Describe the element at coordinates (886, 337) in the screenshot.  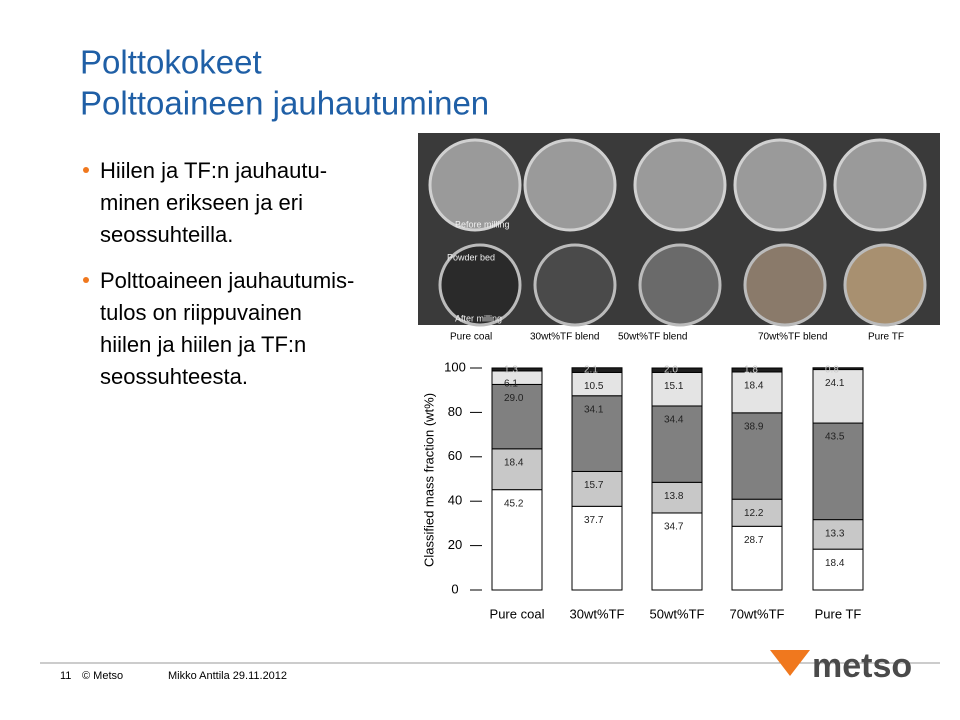
I see `photo-column-label: Pure TF` at that location.